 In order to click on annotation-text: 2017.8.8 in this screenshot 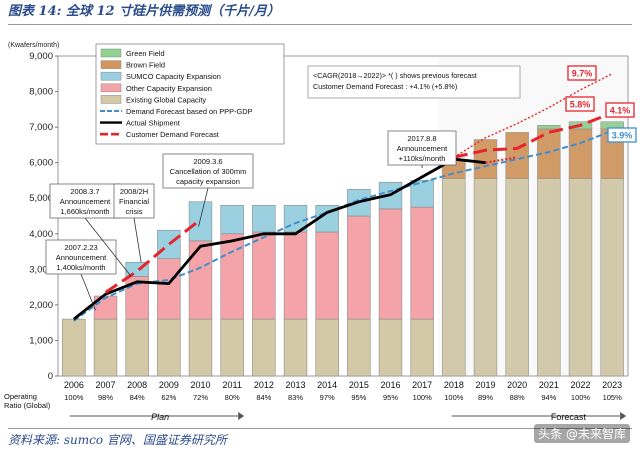, I will do `click(421, 138)`.